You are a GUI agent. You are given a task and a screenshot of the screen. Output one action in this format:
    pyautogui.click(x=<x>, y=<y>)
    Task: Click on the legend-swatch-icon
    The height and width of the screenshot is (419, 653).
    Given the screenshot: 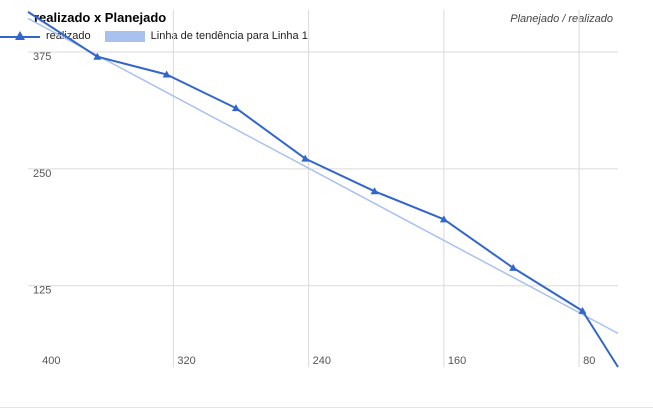 What is the action you would take?
    pyautogui.click(x=124, y=36)
    